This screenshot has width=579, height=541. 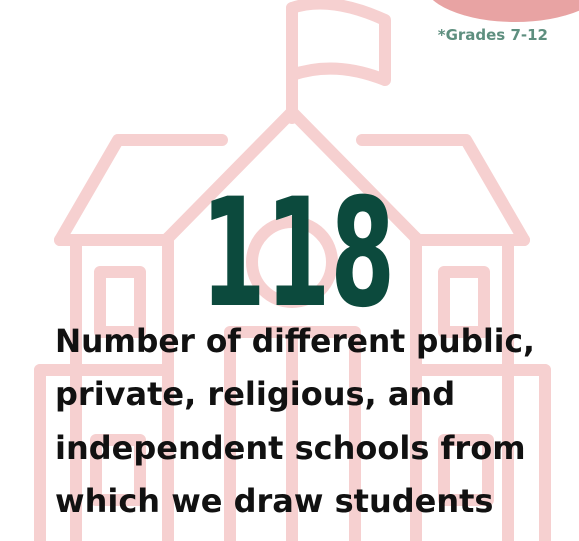 I want to click on description-line: Number of different public,, so click(x=295, y=342).